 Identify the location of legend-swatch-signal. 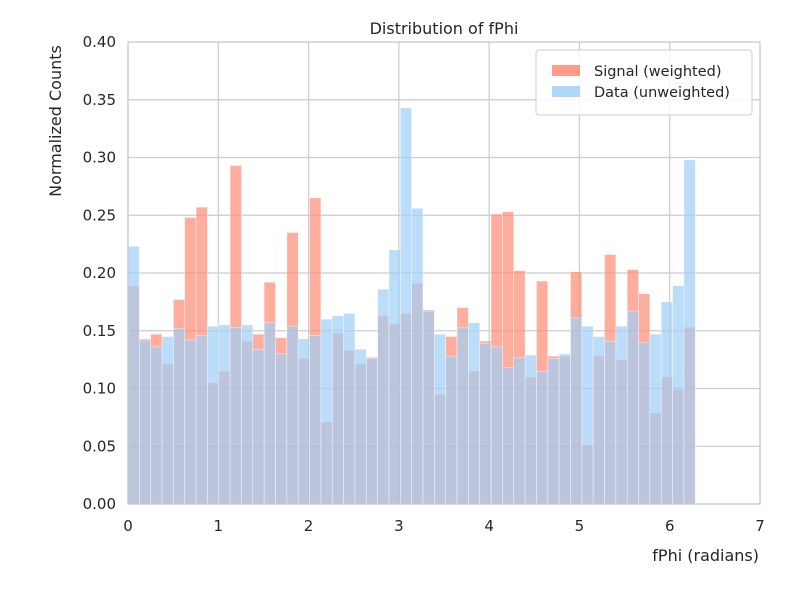
(566, 70).